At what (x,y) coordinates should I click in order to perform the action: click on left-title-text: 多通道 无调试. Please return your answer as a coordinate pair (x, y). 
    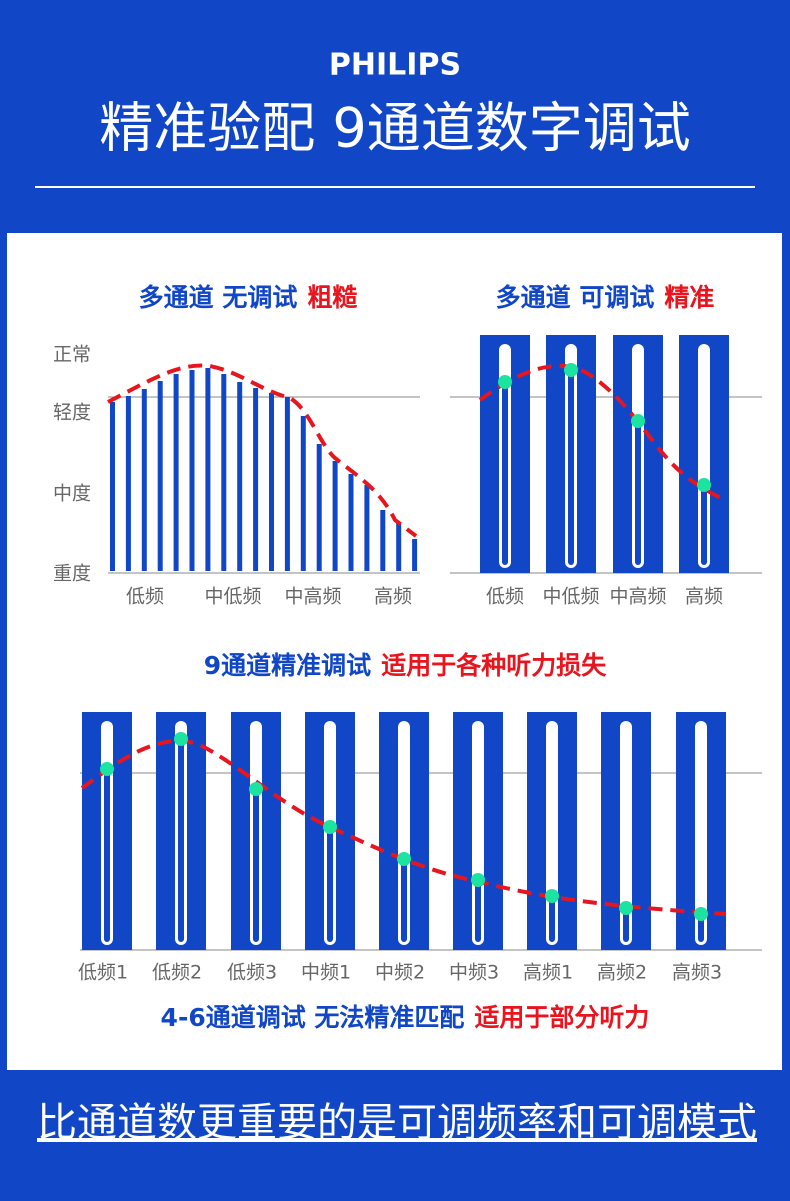
    Looking at the image, I should click on (218, 297).